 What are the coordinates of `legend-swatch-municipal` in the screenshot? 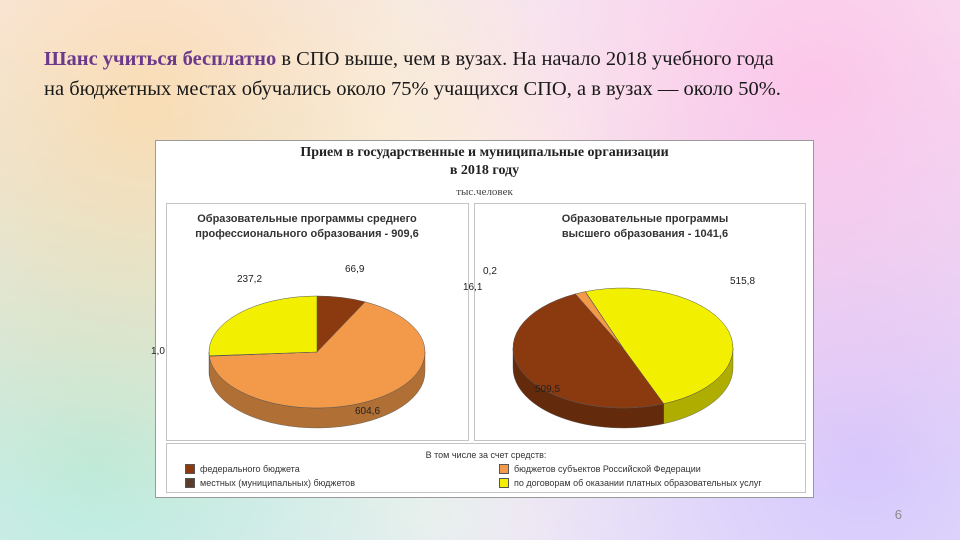 It's located at (190, 483).